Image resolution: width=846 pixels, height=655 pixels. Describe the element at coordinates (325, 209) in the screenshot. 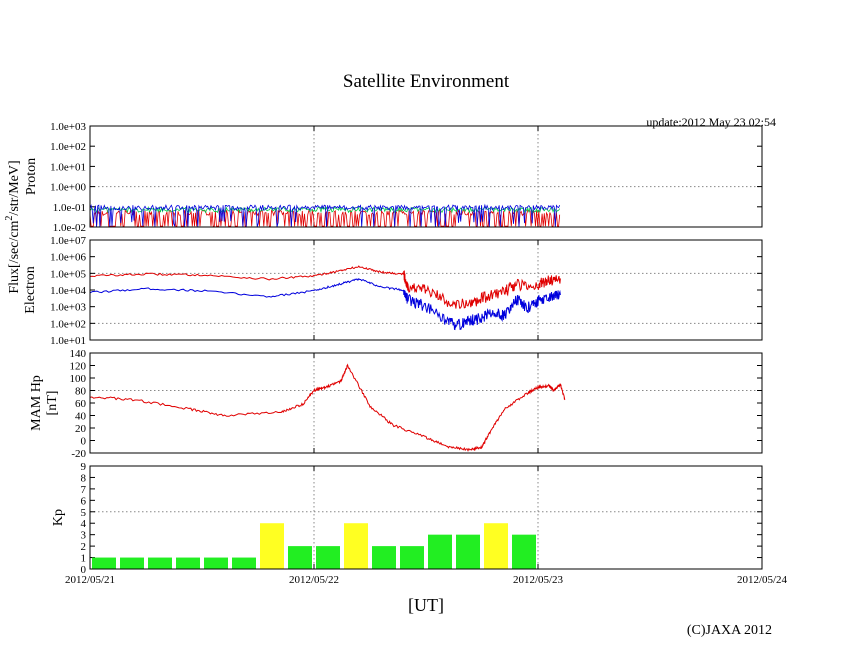

I see `series-proton-green` at that location.